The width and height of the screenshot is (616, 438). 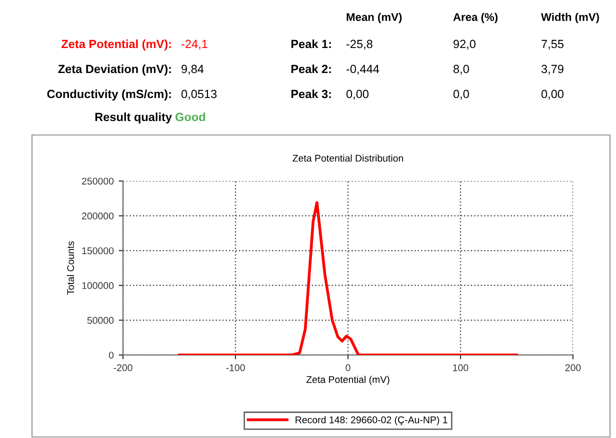 What do you see at coordinates (98, 250) in the screenshot?
I see `y-tick-label: 150000` at bounding box center [98, 250].